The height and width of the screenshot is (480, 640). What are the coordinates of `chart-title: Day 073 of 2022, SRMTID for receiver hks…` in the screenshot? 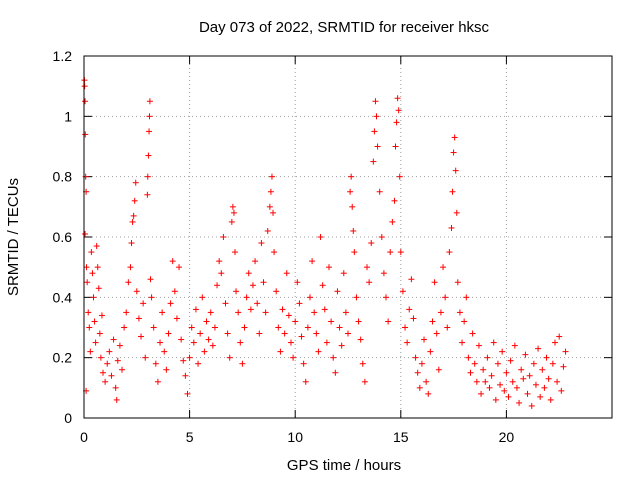 It's located at (344, 27).